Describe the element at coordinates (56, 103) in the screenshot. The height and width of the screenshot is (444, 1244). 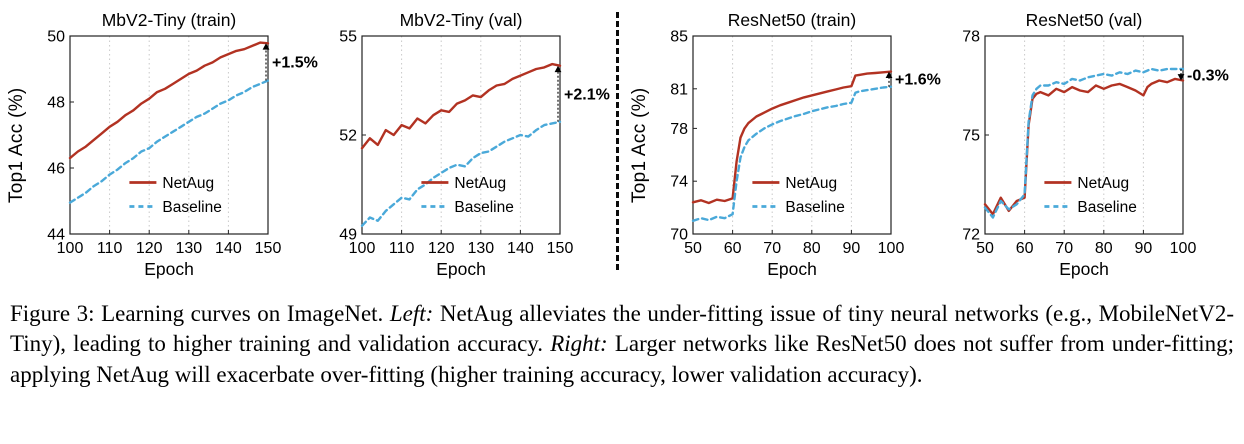
I see `y-tick-label: 48` at that location.